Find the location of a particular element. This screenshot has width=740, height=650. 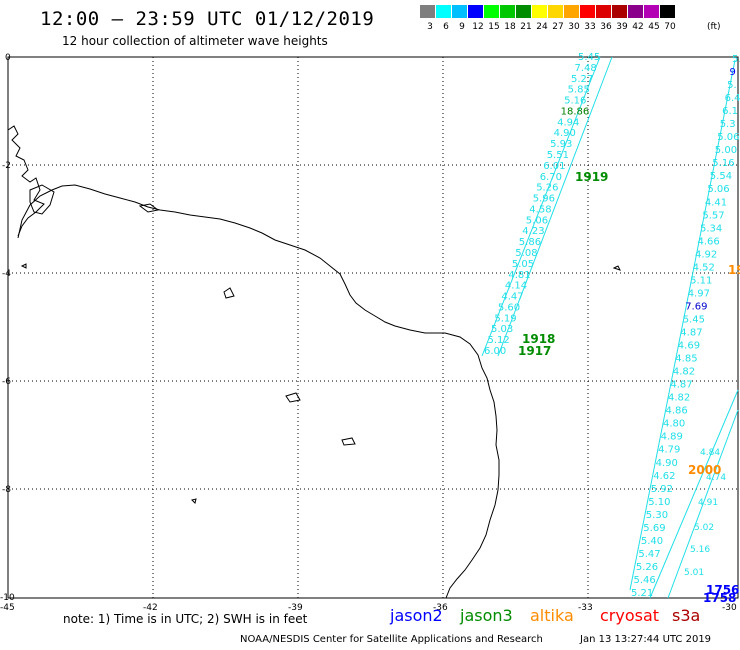

wave-height-value: 4.69 is located at coordinates (689, 346).